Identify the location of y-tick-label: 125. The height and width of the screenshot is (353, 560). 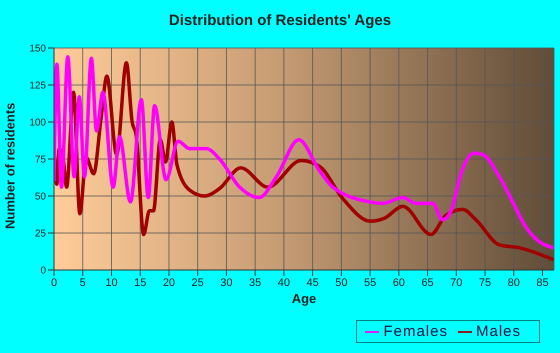
(37, 86).